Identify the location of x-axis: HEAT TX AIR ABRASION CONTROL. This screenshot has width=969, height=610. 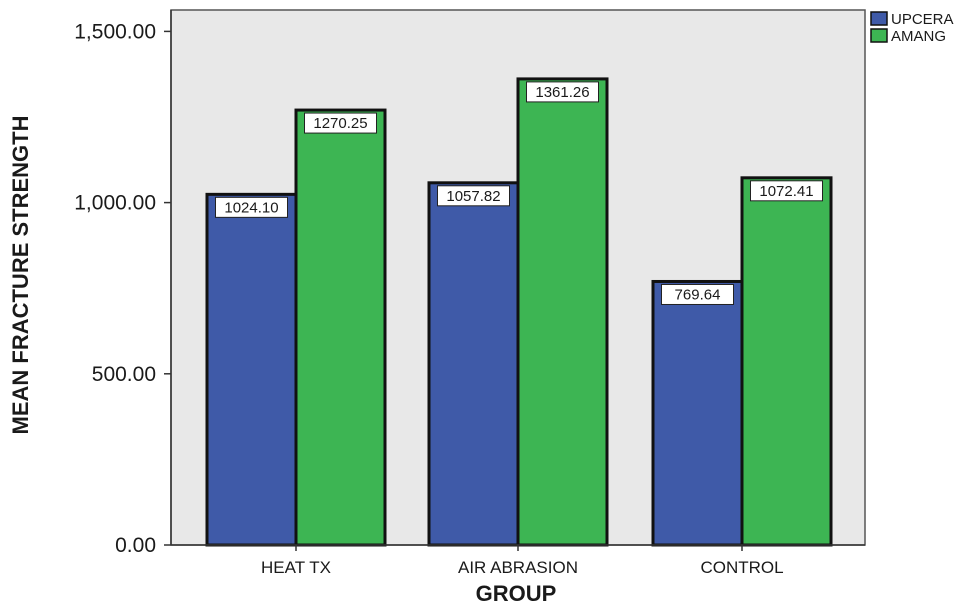
(518, 560).